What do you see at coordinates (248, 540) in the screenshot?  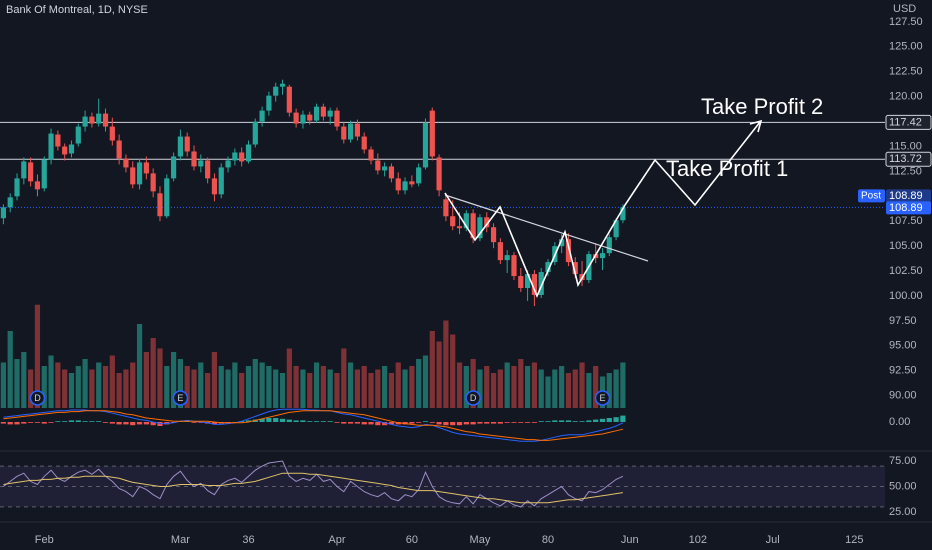 I see `x-tick-label: 36` at bounding box center [248, 540].